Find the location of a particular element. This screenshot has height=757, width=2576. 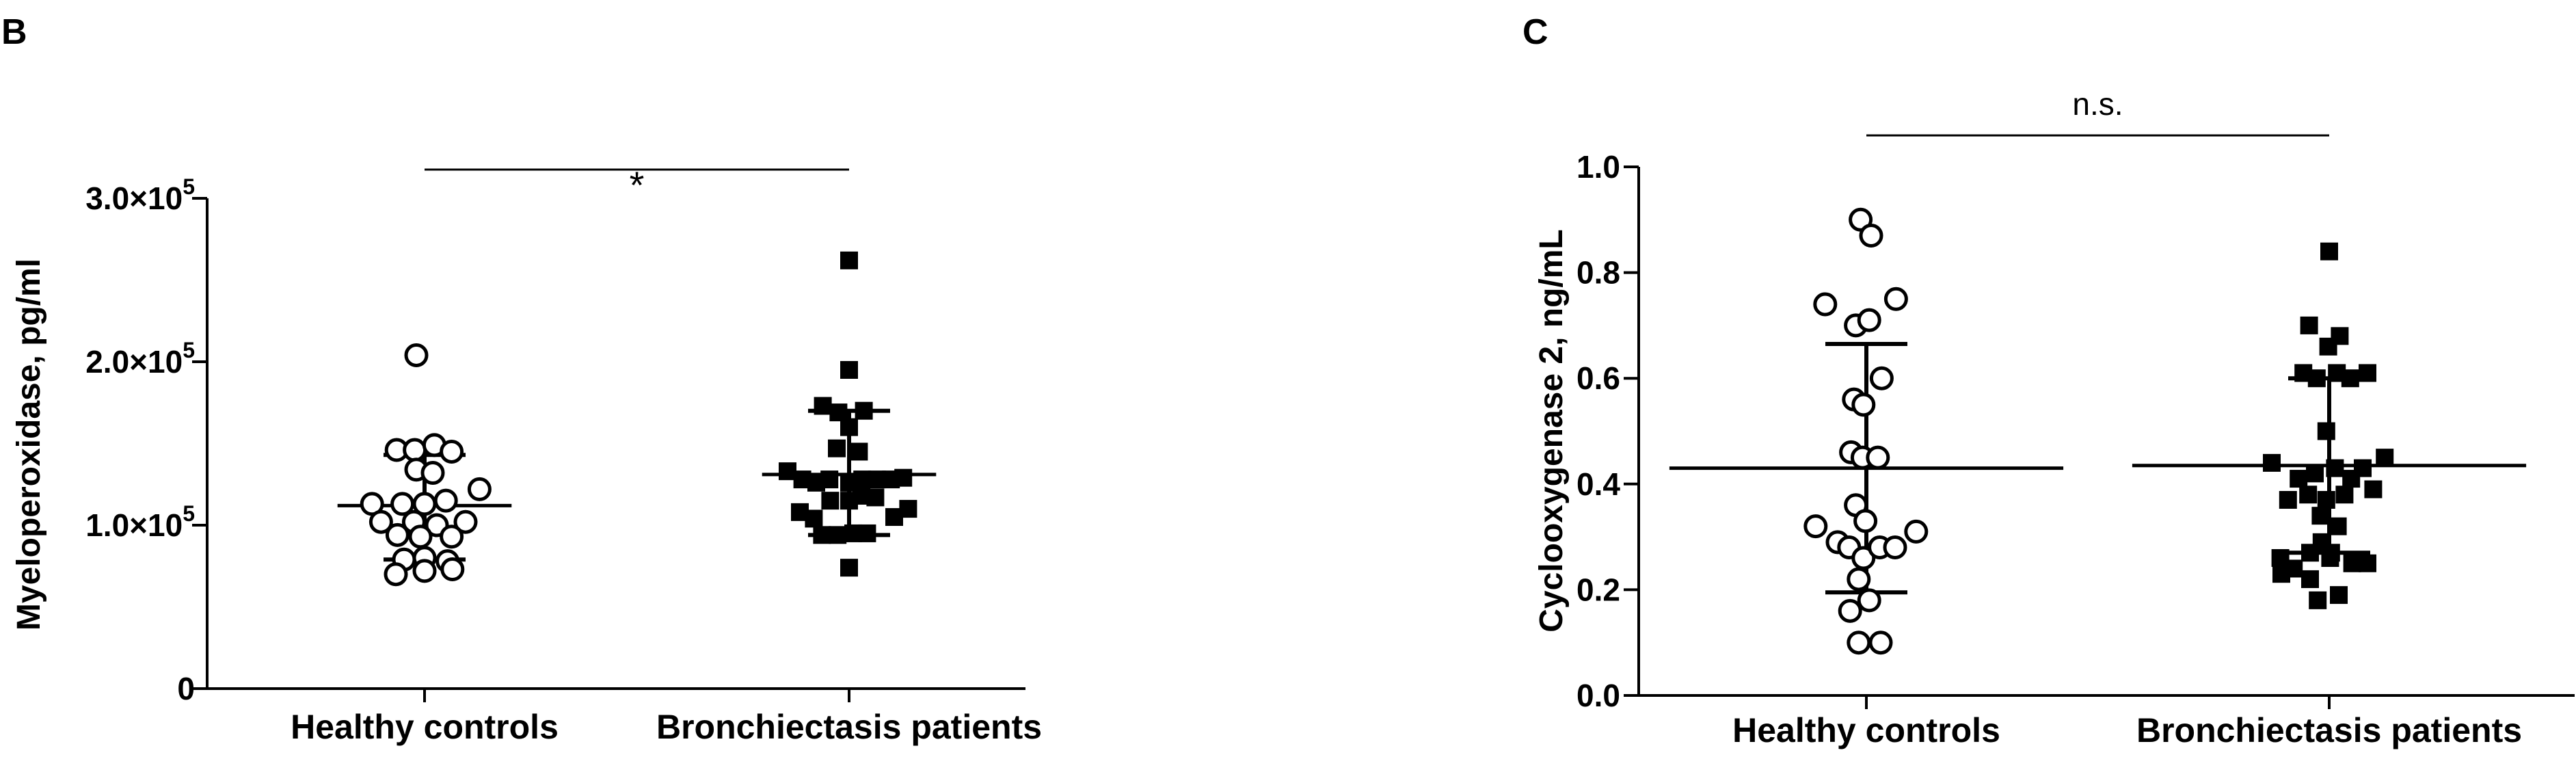

y-tick-label: 0.4 is located at coordinates (1598, 484).